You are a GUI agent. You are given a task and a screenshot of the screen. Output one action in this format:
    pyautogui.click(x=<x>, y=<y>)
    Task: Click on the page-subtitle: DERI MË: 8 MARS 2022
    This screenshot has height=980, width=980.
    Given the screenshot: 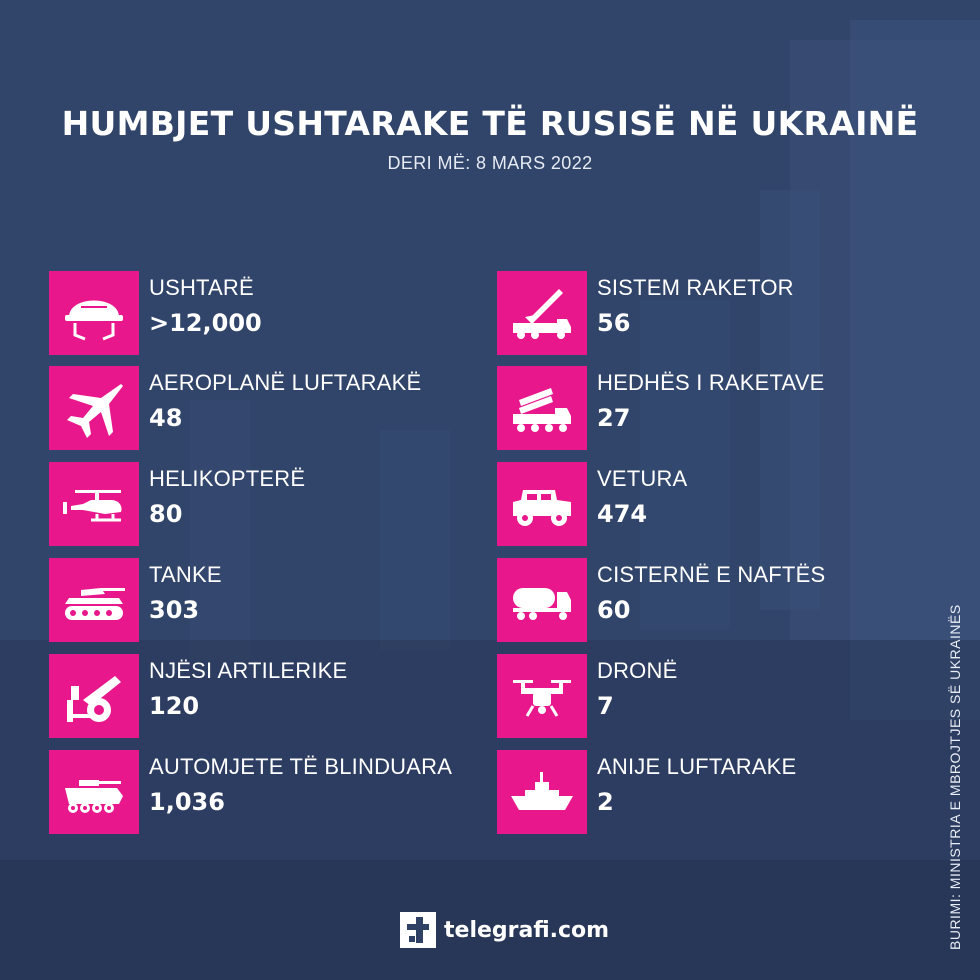 What is the action you would take?
    pyautogui.click(x=490, y=163)
    